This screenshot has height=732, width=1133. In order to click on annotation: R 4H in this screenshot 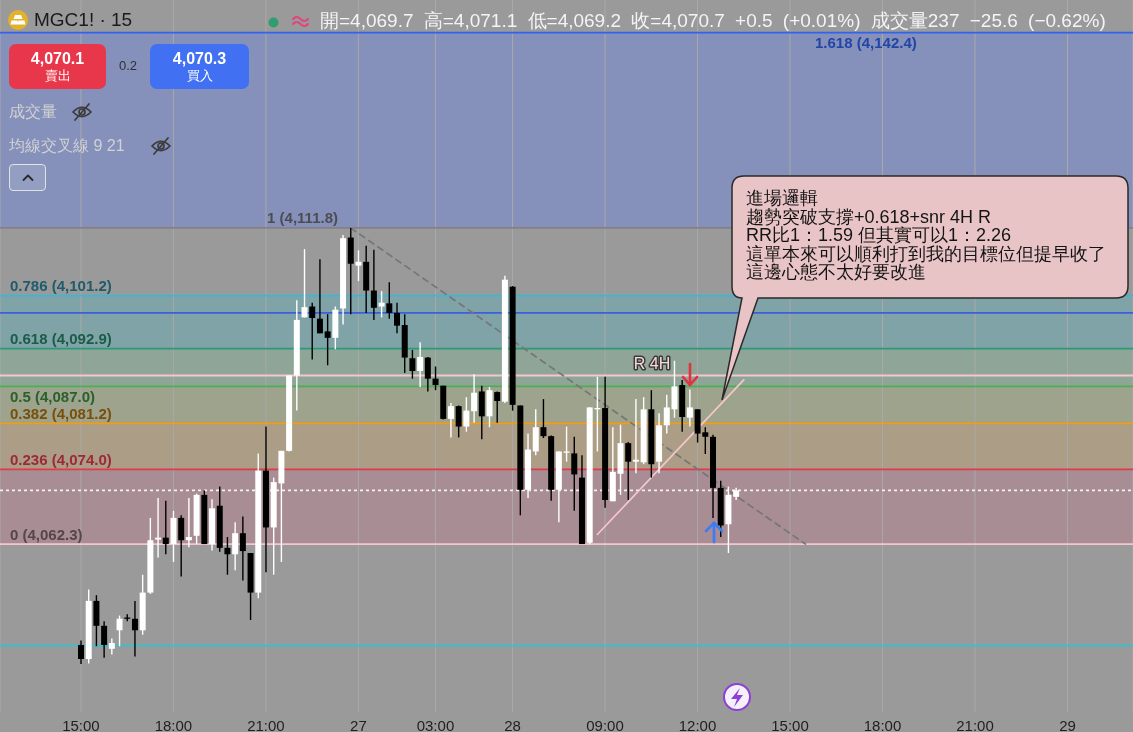, I will do `click(652, 363)`.